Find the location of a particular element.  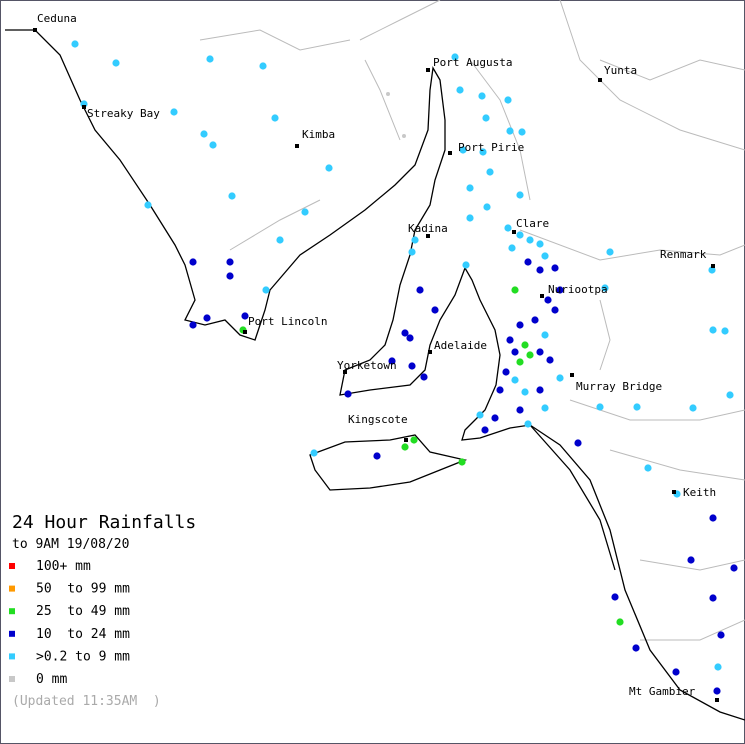

place-label: Nuriootpa is located at coordinates (578, 289).